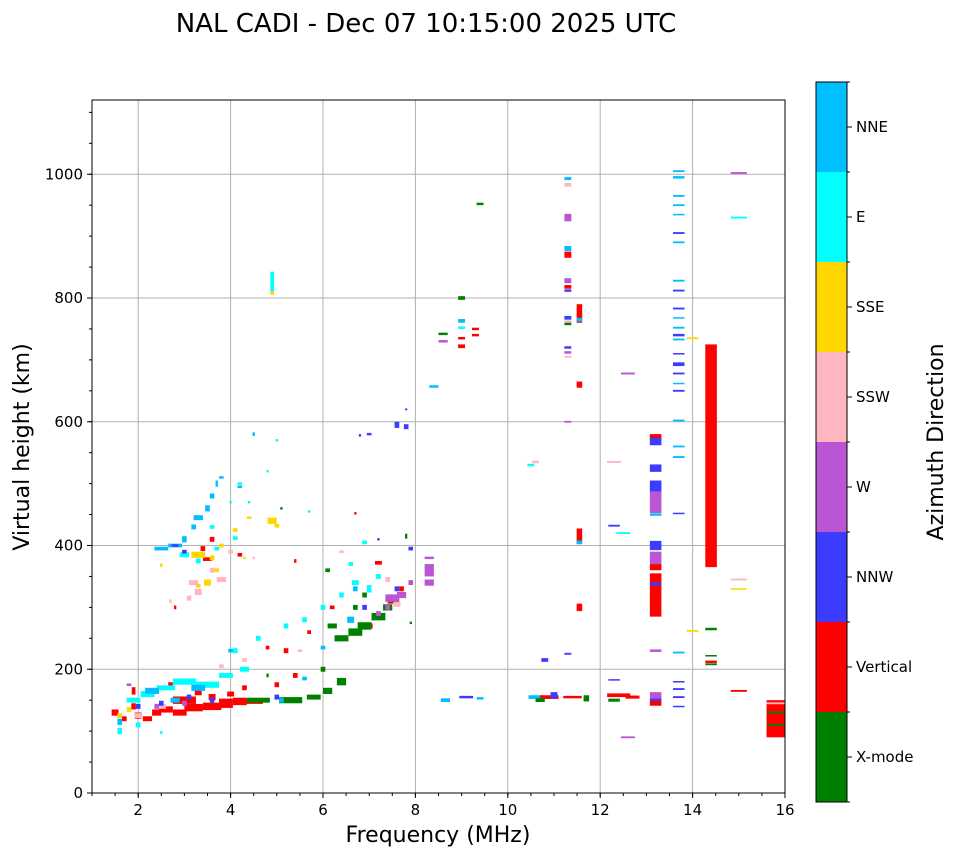 This screenshot has height=861, width=958. What do you see at coordinates (863, 487) in the screenshot?
I see `colorbar-tick-label: W` at bounding box center [863, 487].